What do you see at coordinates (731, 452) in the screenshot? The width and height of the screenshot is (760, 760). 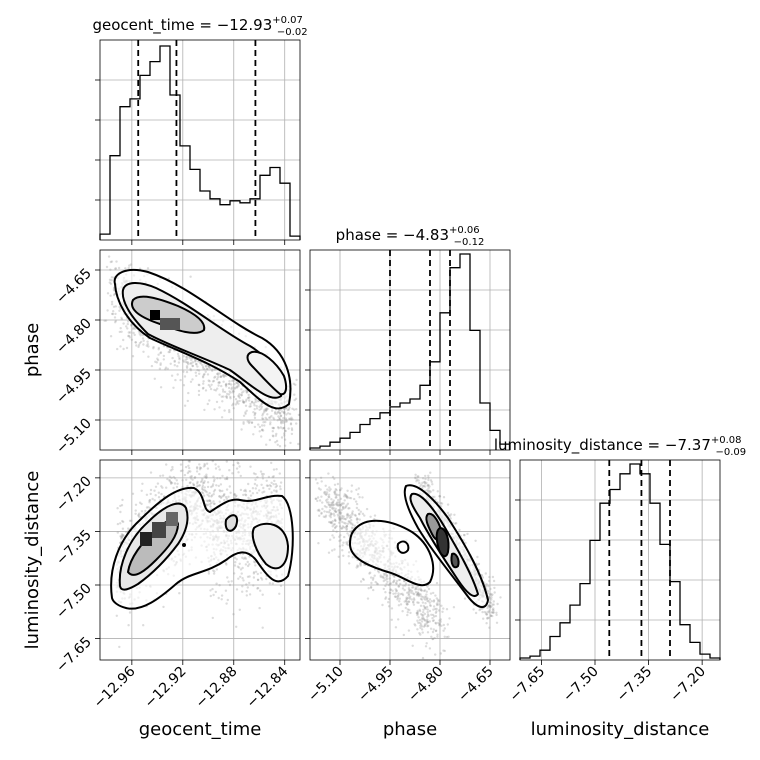 I see `title-minus: −0.09` at bounding box center [731, 452].